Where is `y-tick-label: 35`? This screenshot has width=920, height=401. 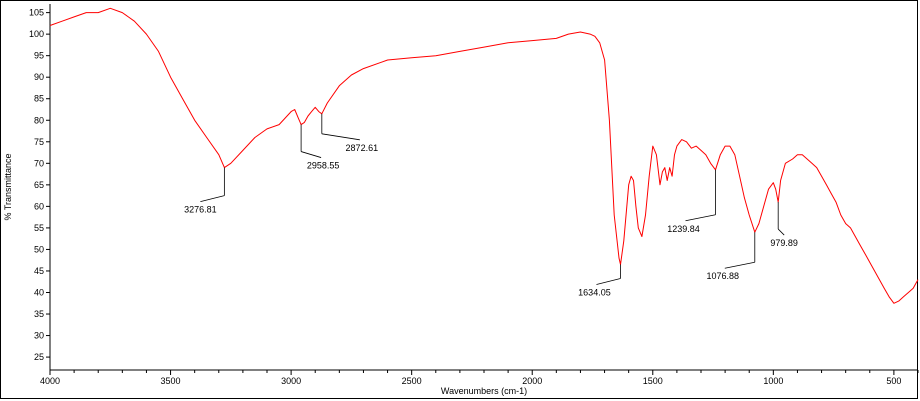
y-tick-label: 35 is located at coordinates (39, 314).